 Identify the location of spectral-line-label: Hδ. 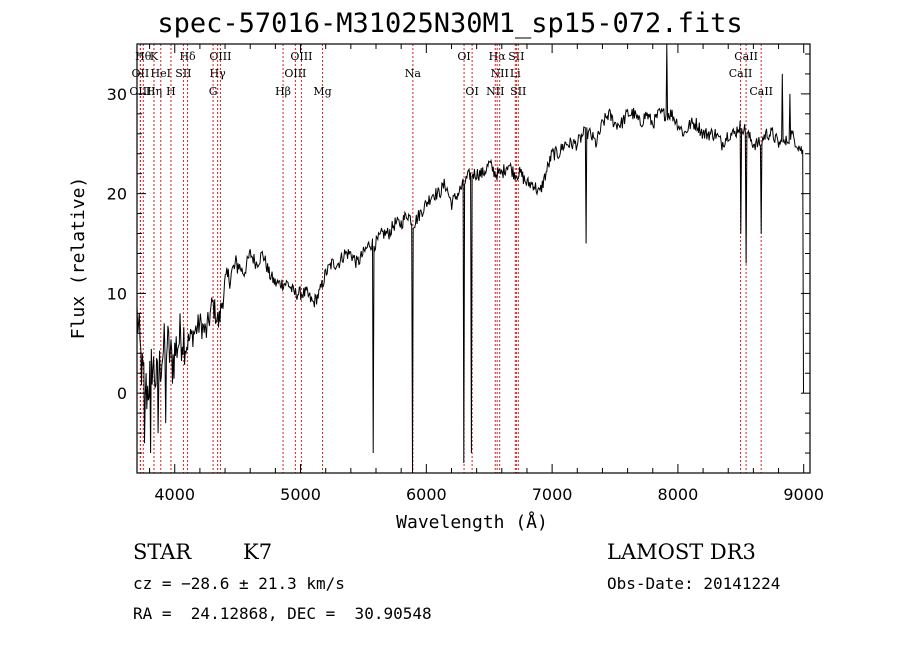
(187, 56).